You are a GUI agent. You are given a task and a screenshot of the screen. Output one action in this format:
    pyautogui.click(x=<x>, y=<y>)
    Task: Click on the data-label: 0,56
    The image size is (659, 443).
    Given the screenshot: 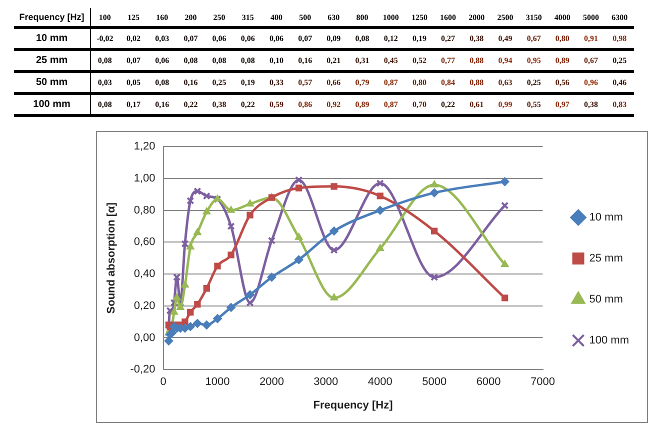 What is the action you would take?
    pyautogui.click(x=562, y=83)
    